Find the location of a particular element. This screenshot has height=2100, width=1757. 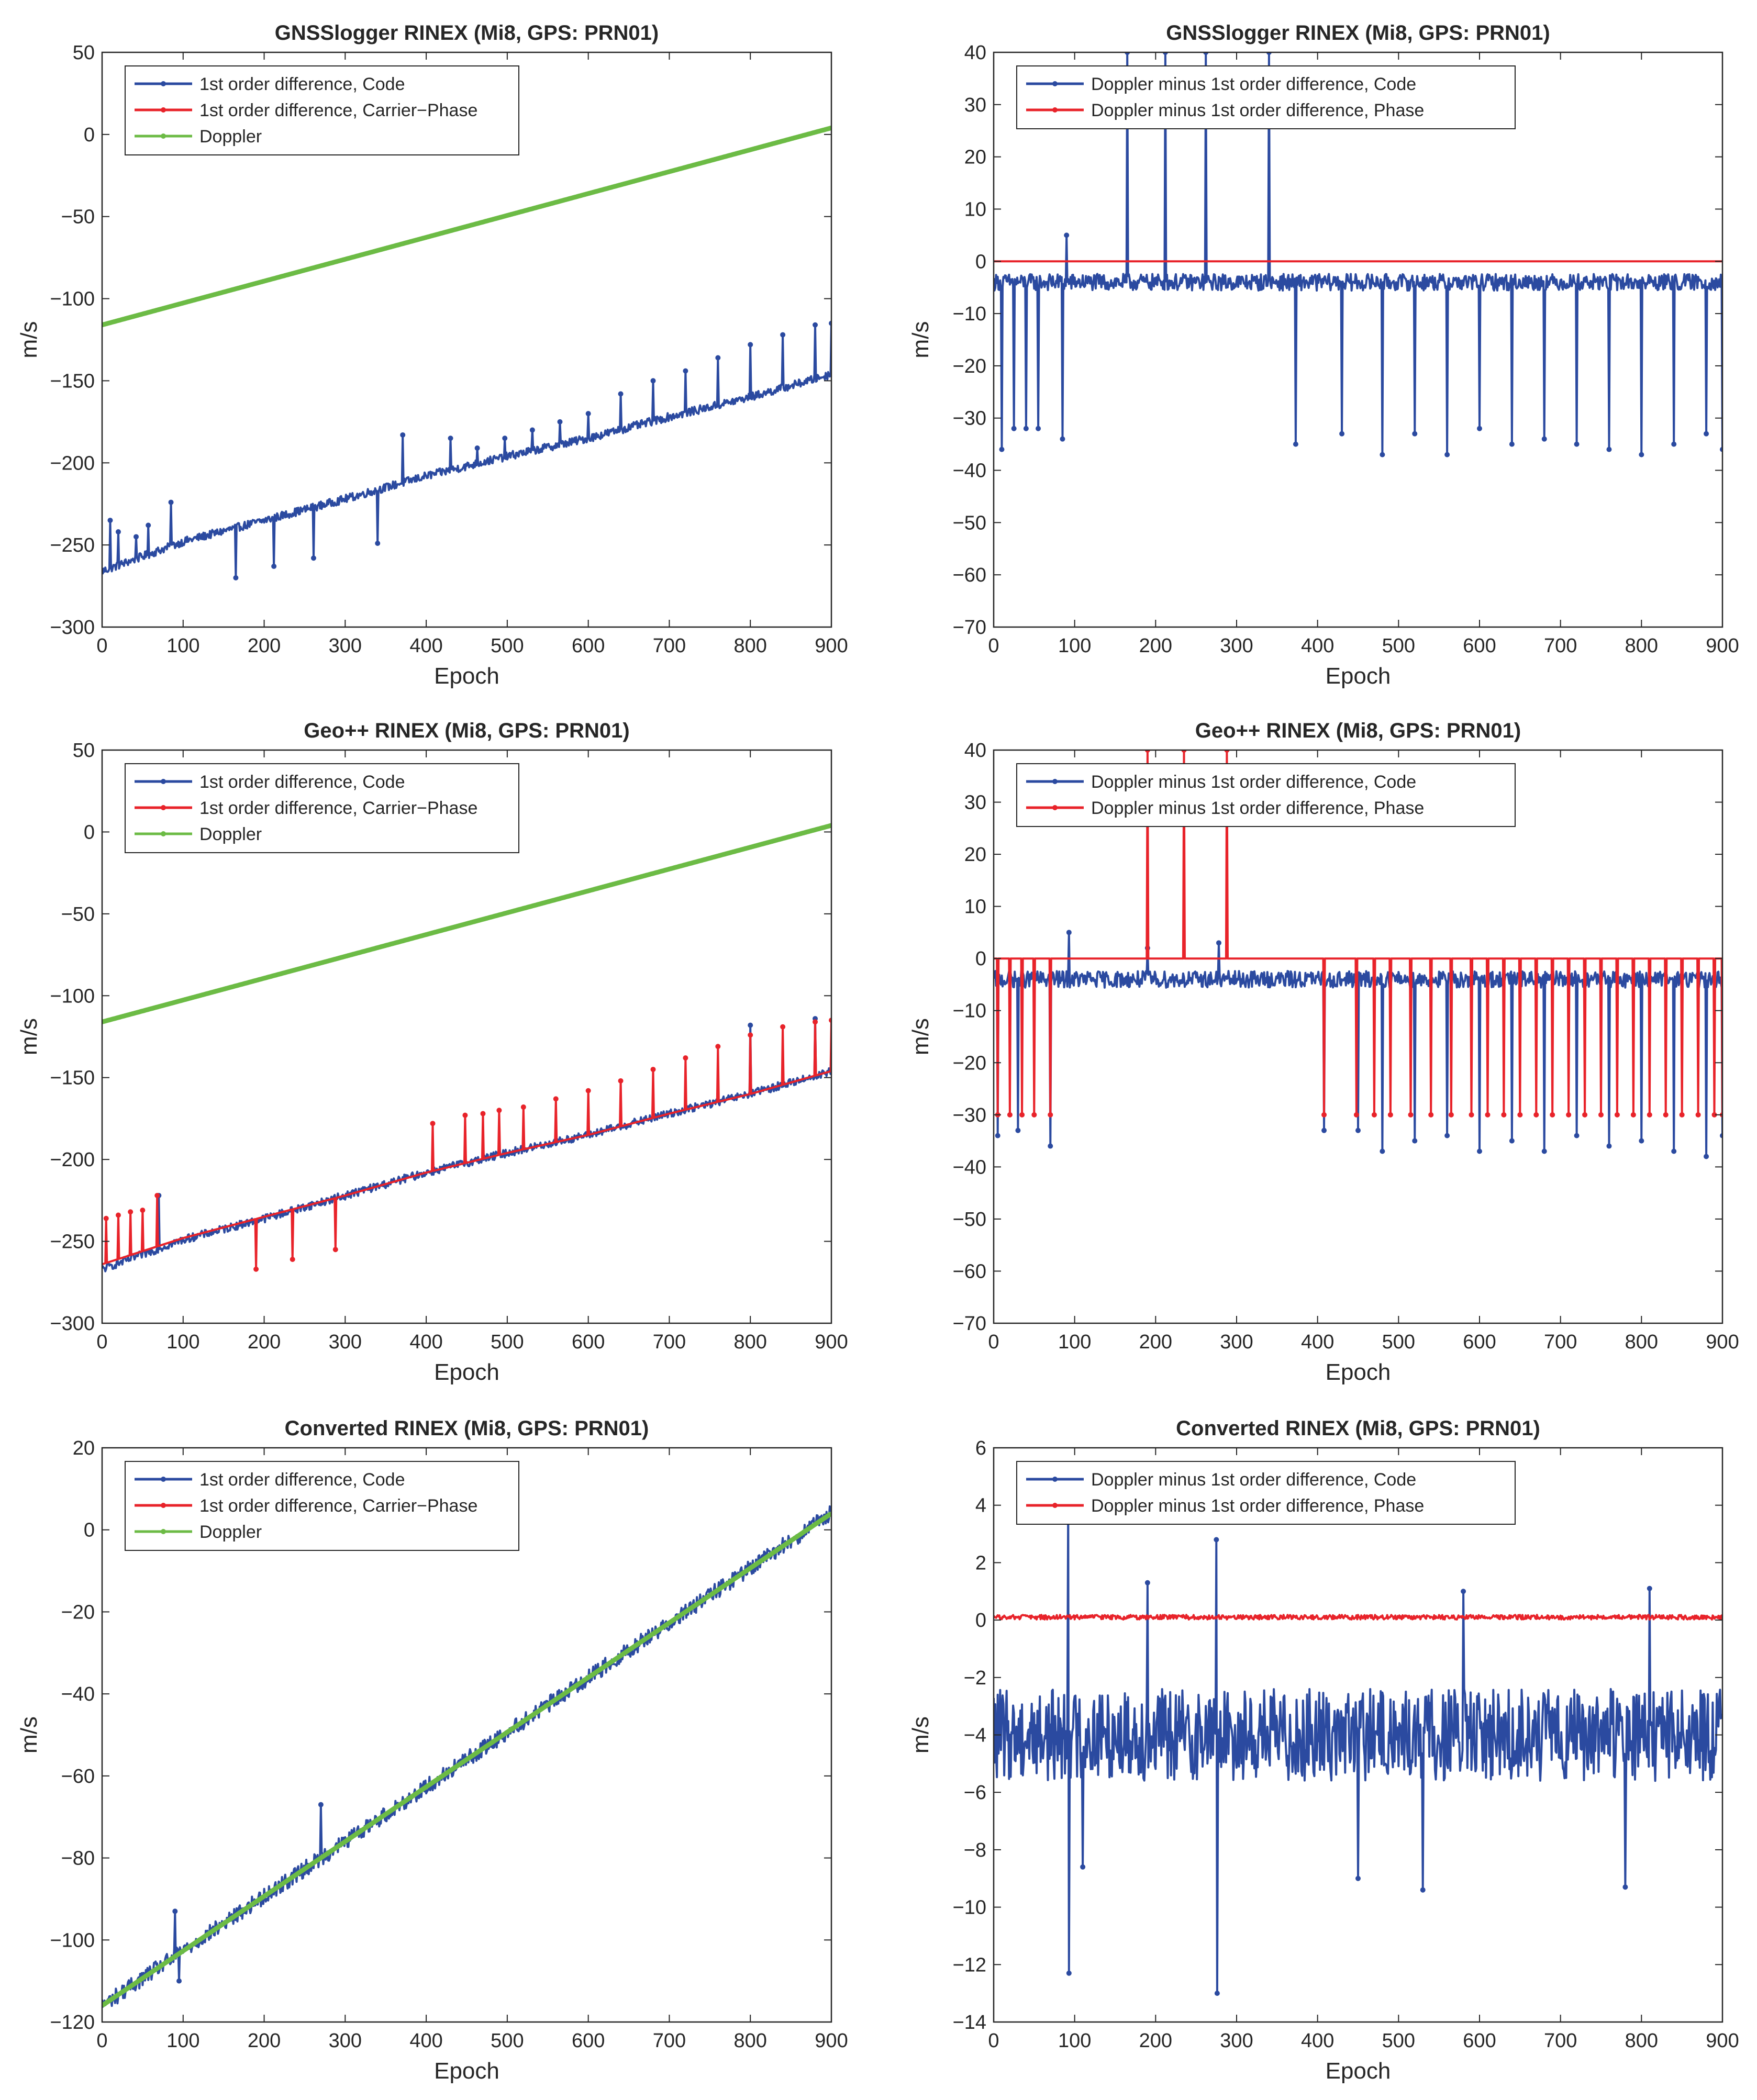

y-tick-label: −30 is located at coordinates (969, 1115).